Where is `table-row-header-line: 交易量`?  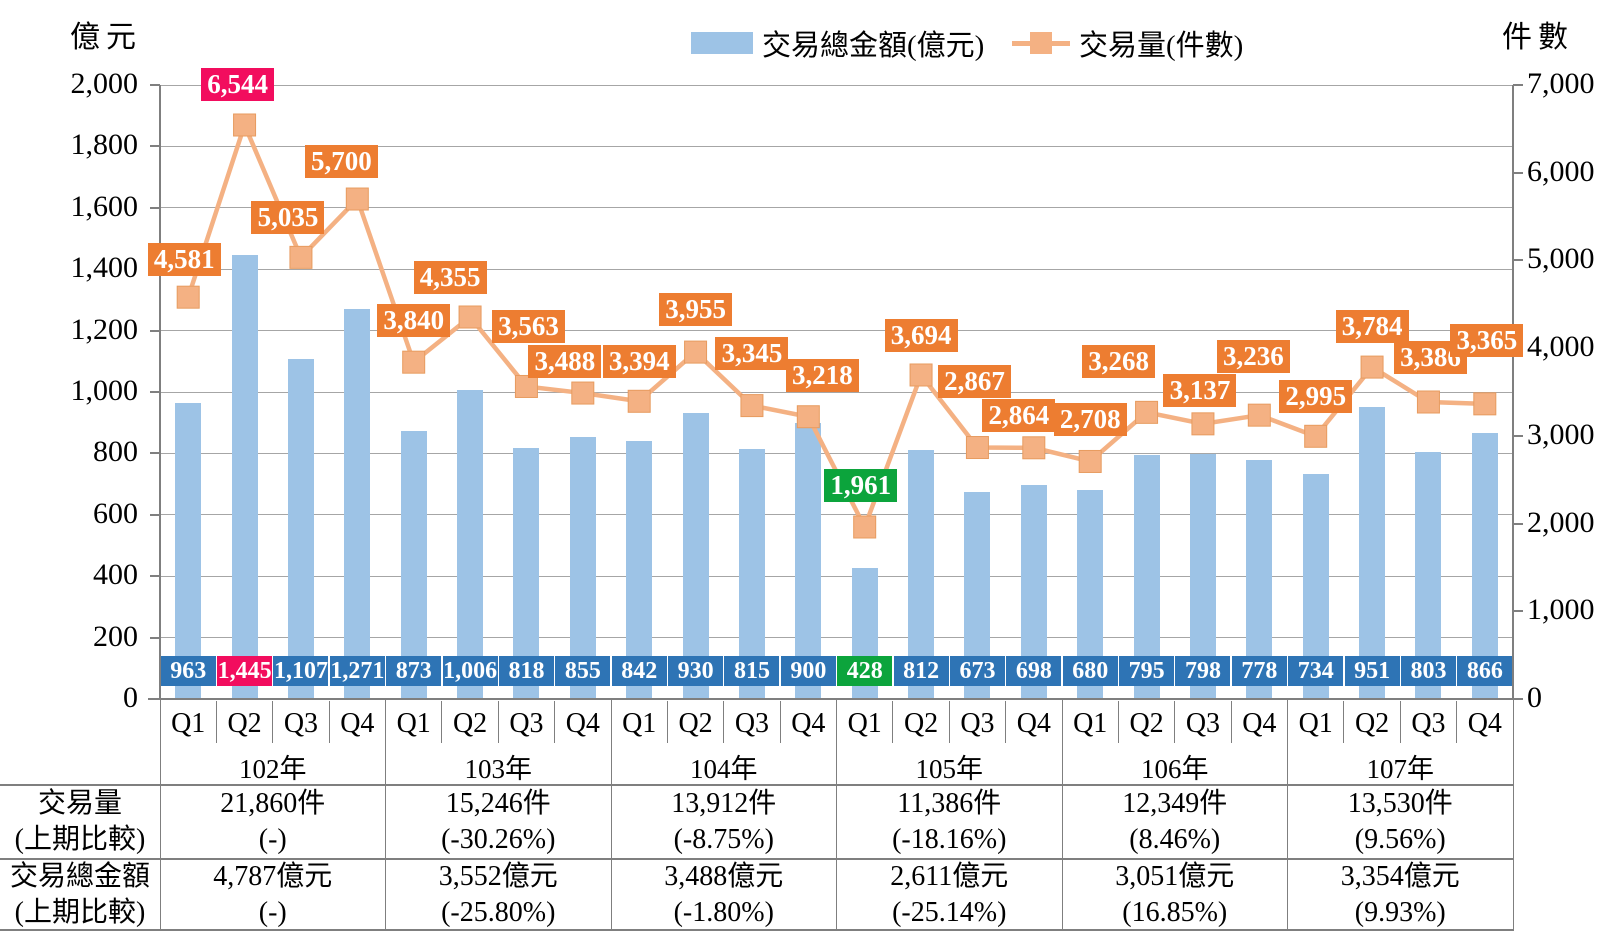 table-row-header-line: 交易量 is located at coordinates (79, 803).